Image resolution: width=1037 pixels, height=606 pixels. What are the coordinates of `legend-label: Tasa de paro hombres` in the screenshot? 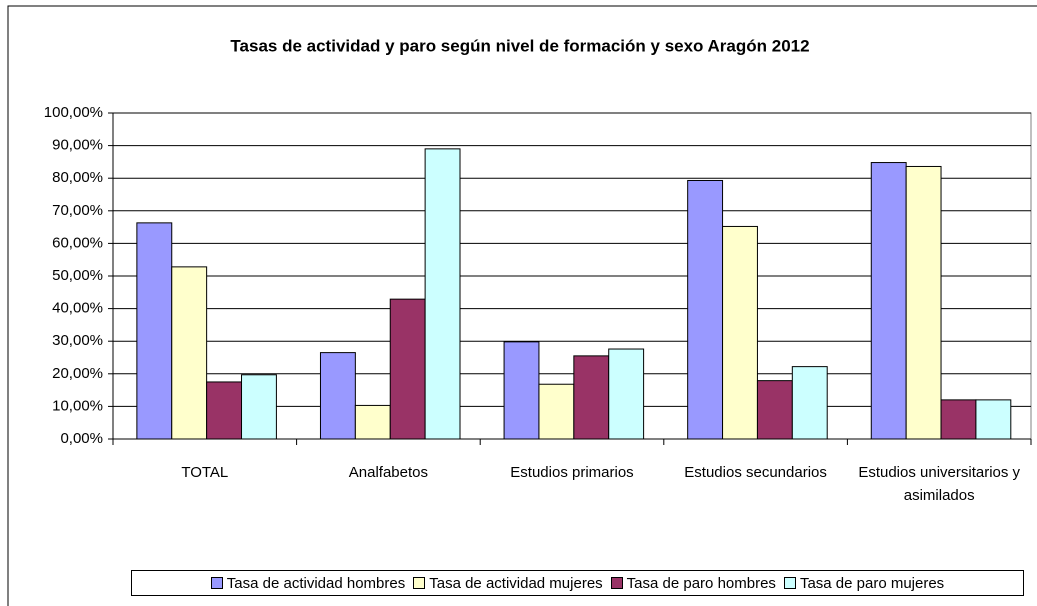 It's located at (701, 583).